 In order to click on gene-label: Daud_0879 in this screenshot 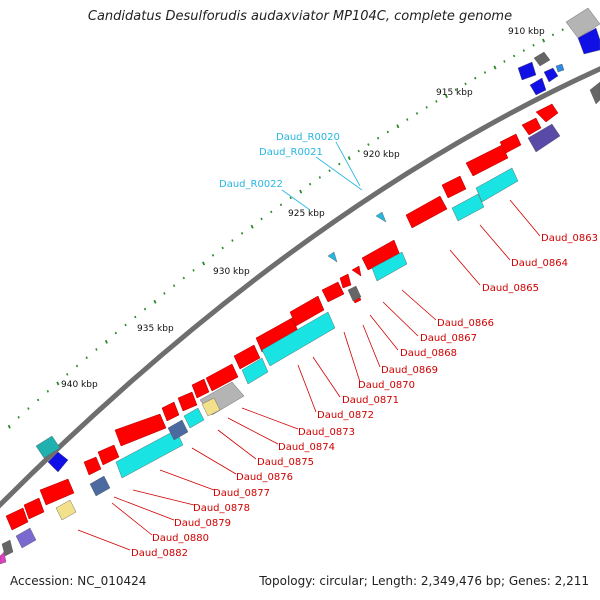, I will do `click(202, 523)`.